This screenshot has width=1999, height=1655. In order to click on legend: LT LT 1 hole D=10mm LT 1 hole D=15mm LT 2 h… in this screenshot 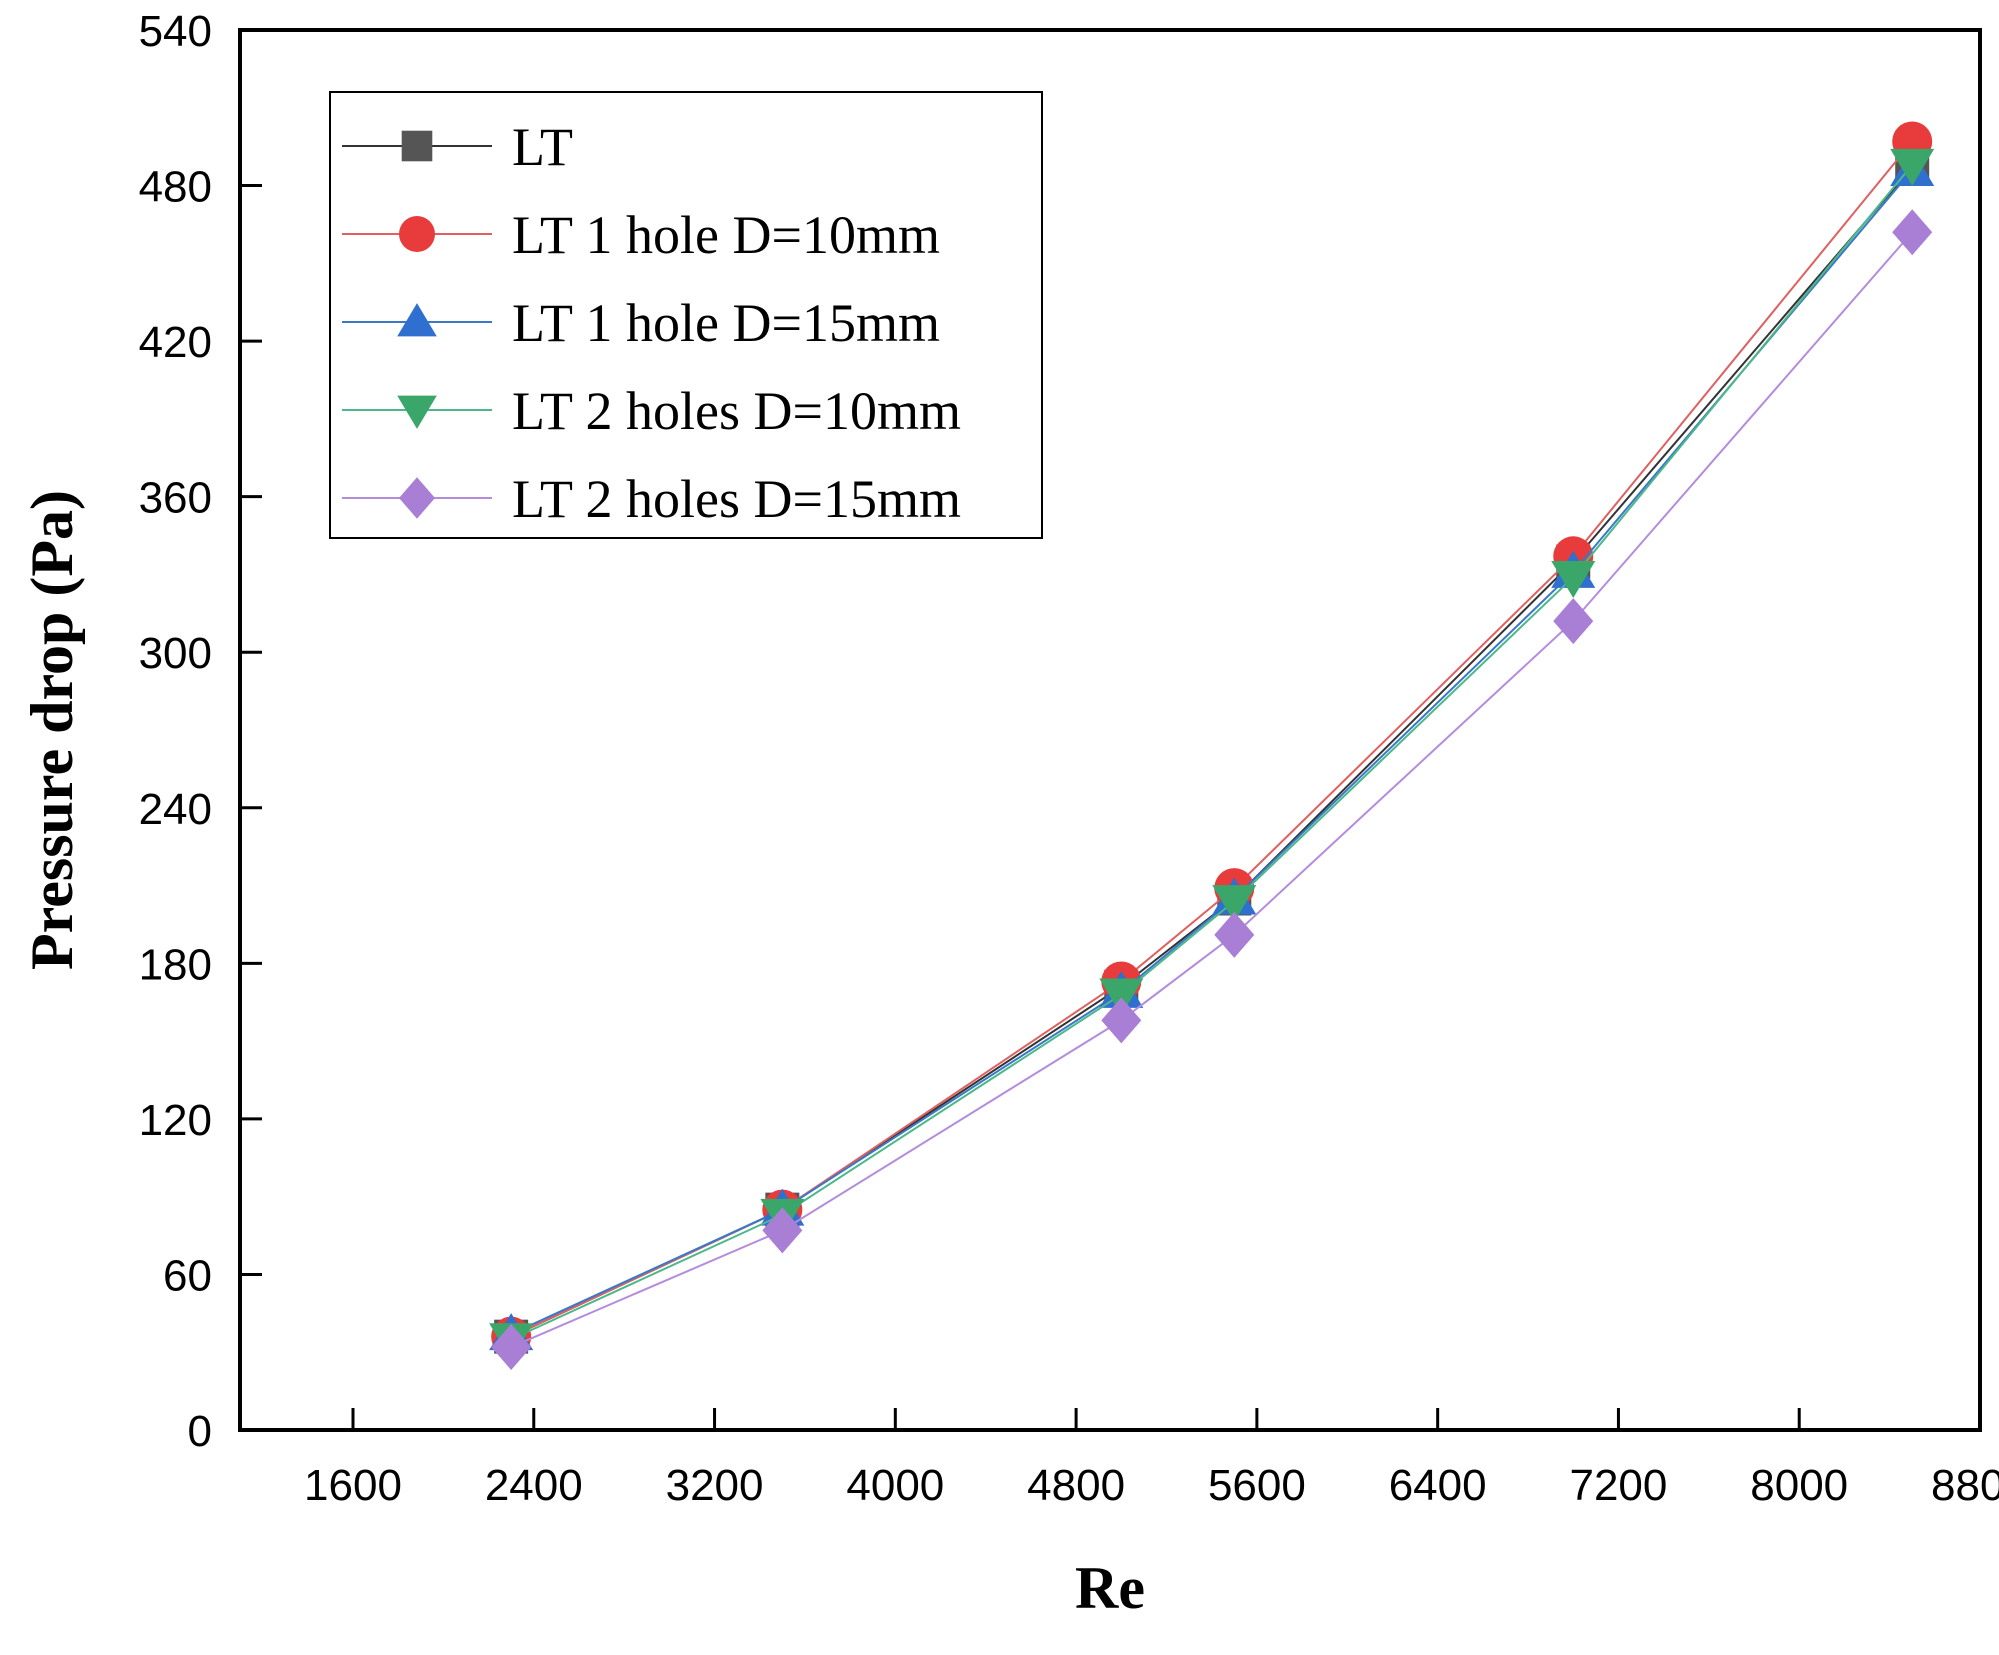, I will do `click(686, 315)`.